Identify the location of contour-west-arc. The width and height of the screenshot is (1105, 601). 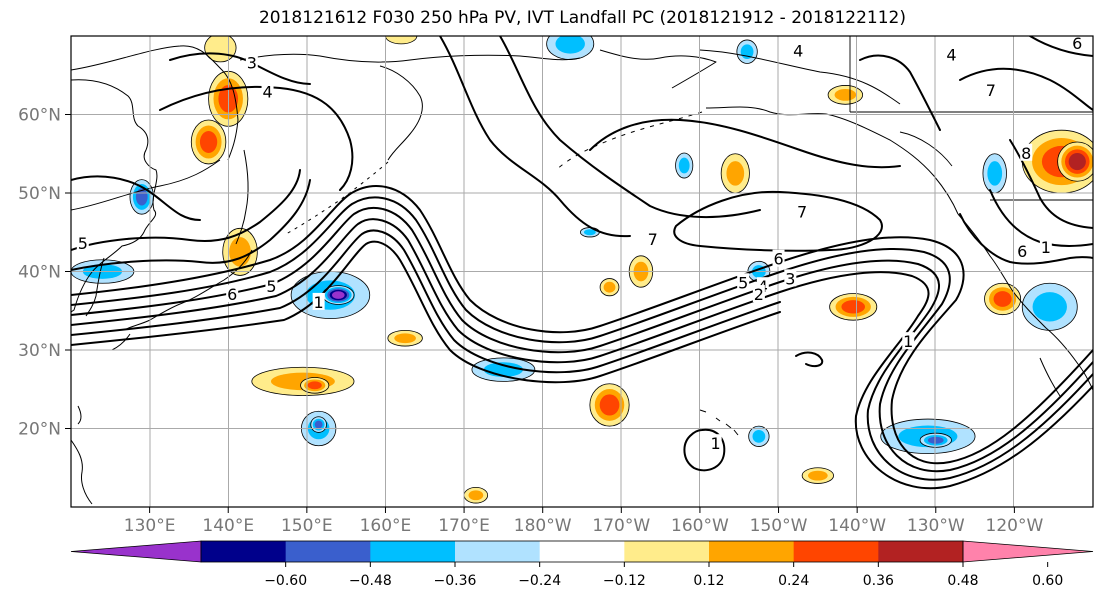
(136, 198).